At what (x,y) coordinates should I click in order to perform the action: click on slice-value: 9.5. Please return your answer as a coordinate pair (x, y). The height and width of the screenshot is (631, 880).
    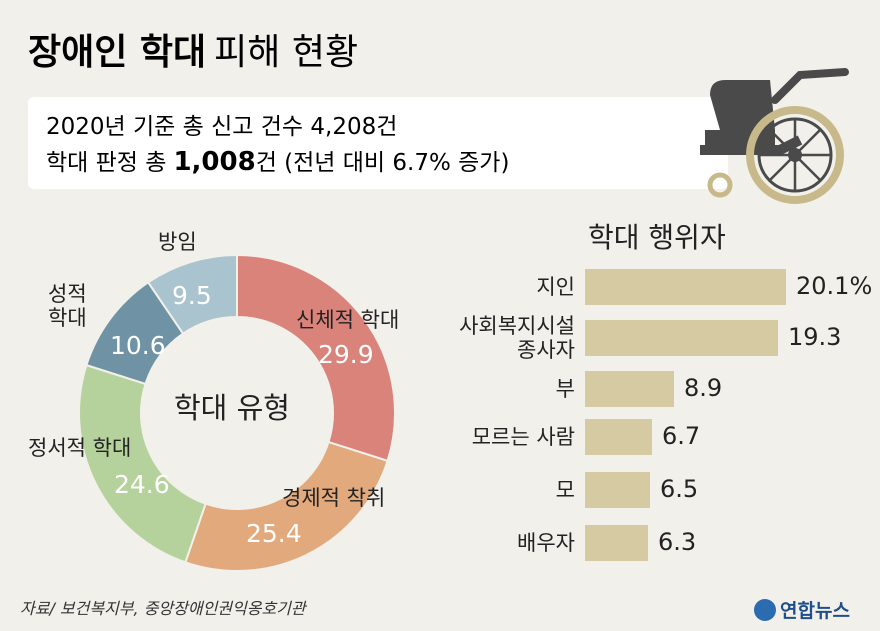
    Looking at the image, I should click on (192, 295).